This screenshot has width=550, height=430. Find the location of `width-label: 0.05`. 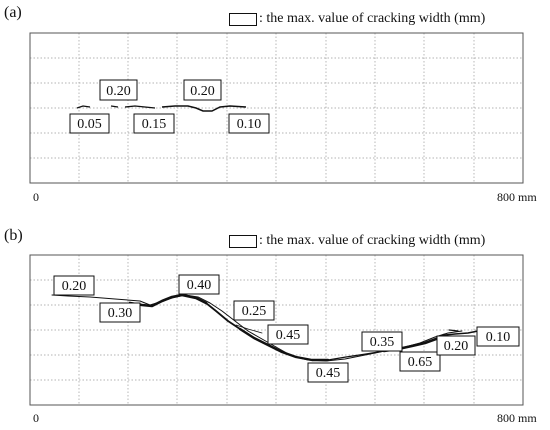

width-label: 0.05 is located at coordinates (89, 124).